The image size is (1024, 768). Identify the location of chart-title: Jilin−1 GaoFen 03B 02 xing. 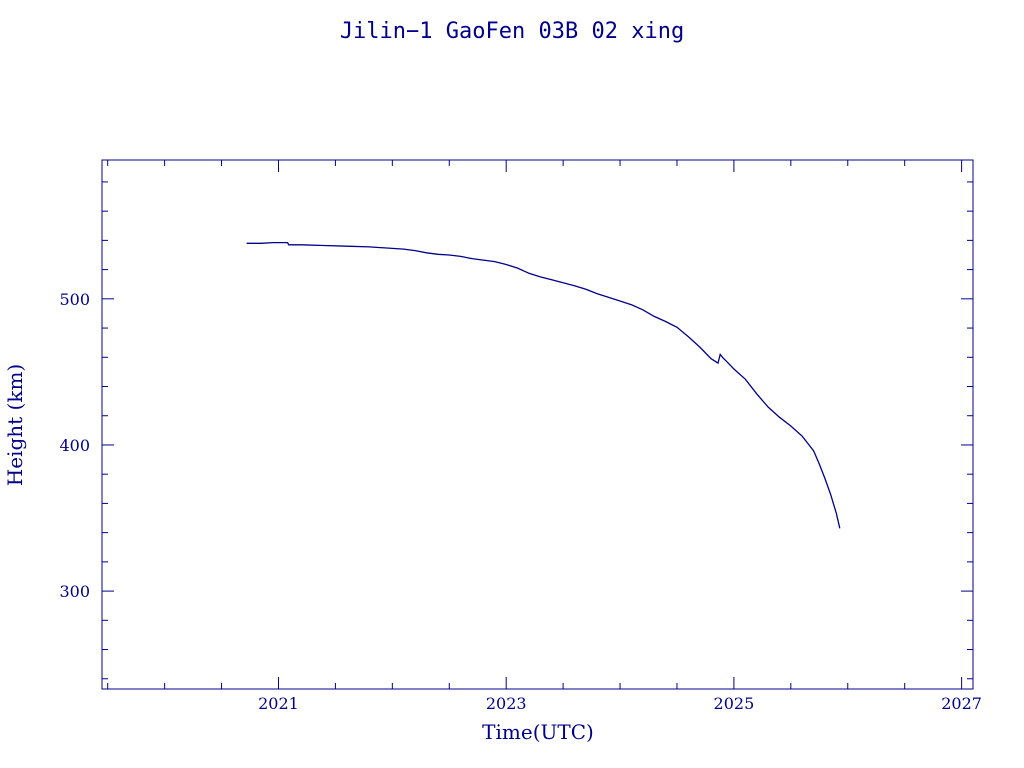
(512, 31).